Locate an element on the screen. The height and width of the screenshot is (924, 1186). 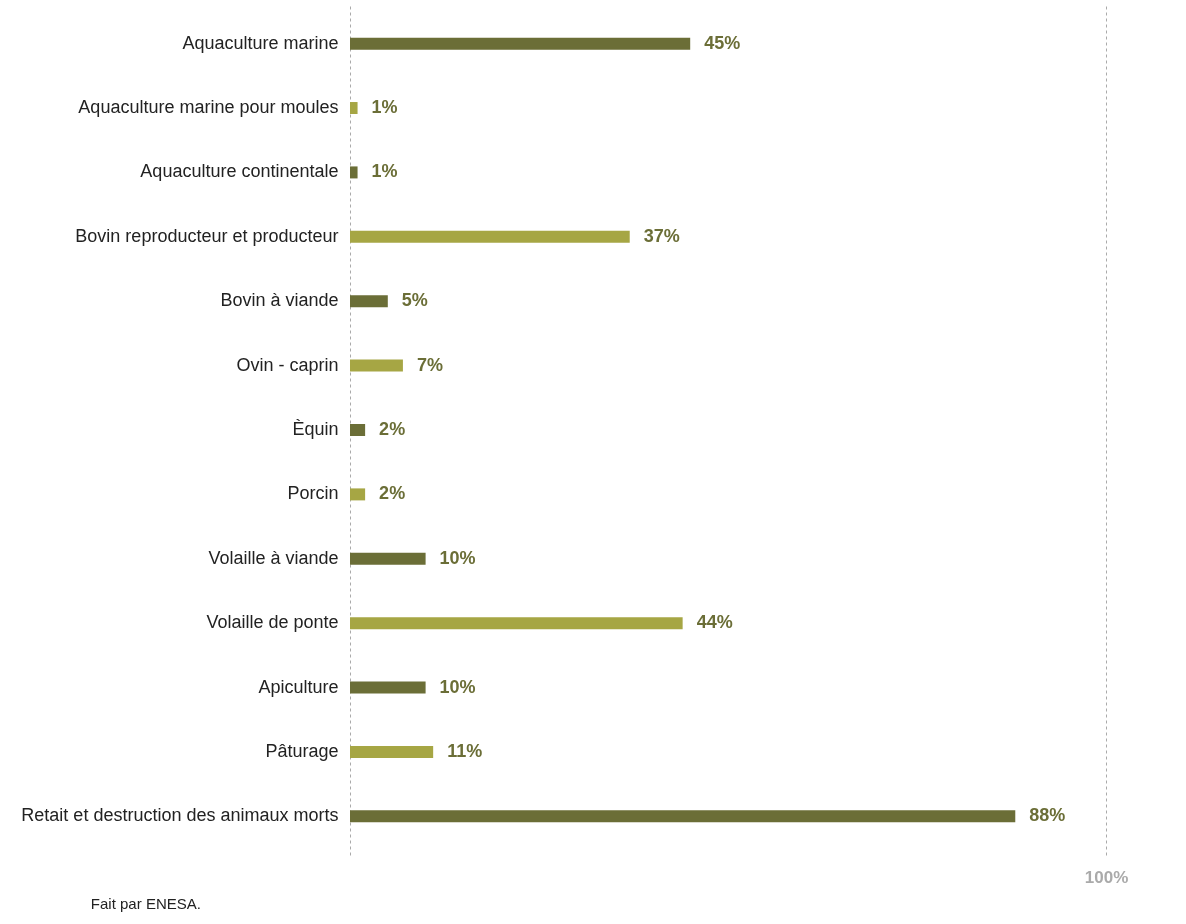
y-tick-label: Èquin is located at coordinates (315, 429).